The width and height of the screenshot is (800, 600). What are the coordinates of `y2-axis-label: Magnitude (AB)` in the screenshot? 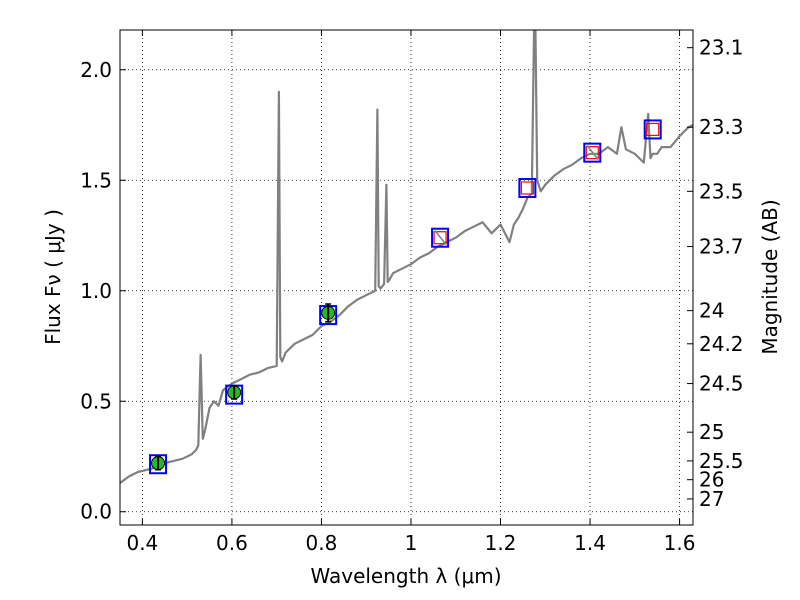 It's located at (770, 276).